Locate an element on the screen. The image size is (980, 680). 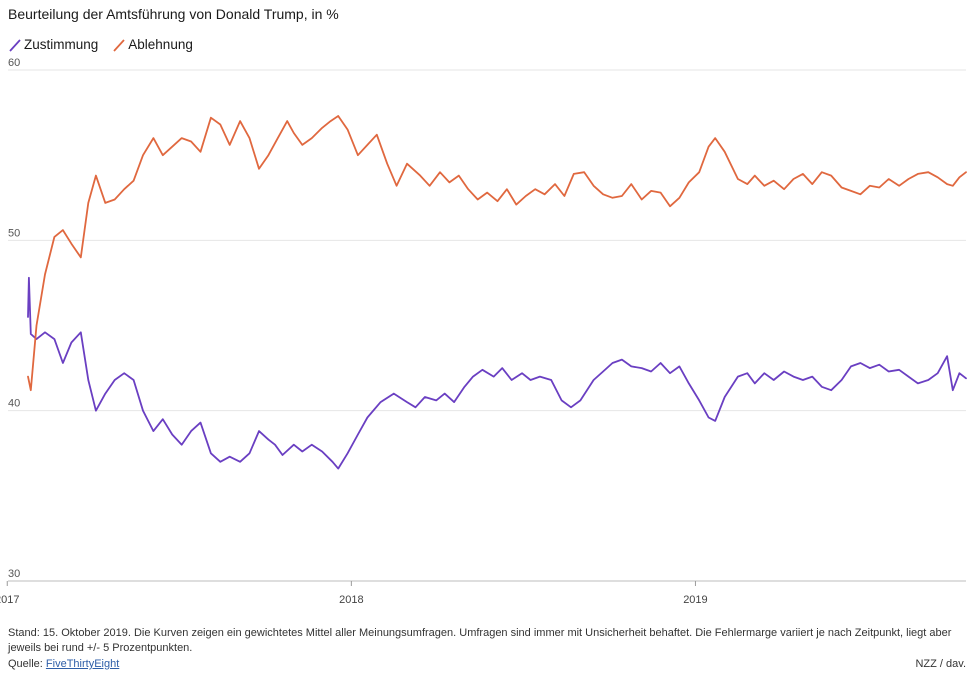
x-tick-label: 2018 is located at coordinates (351, 600).